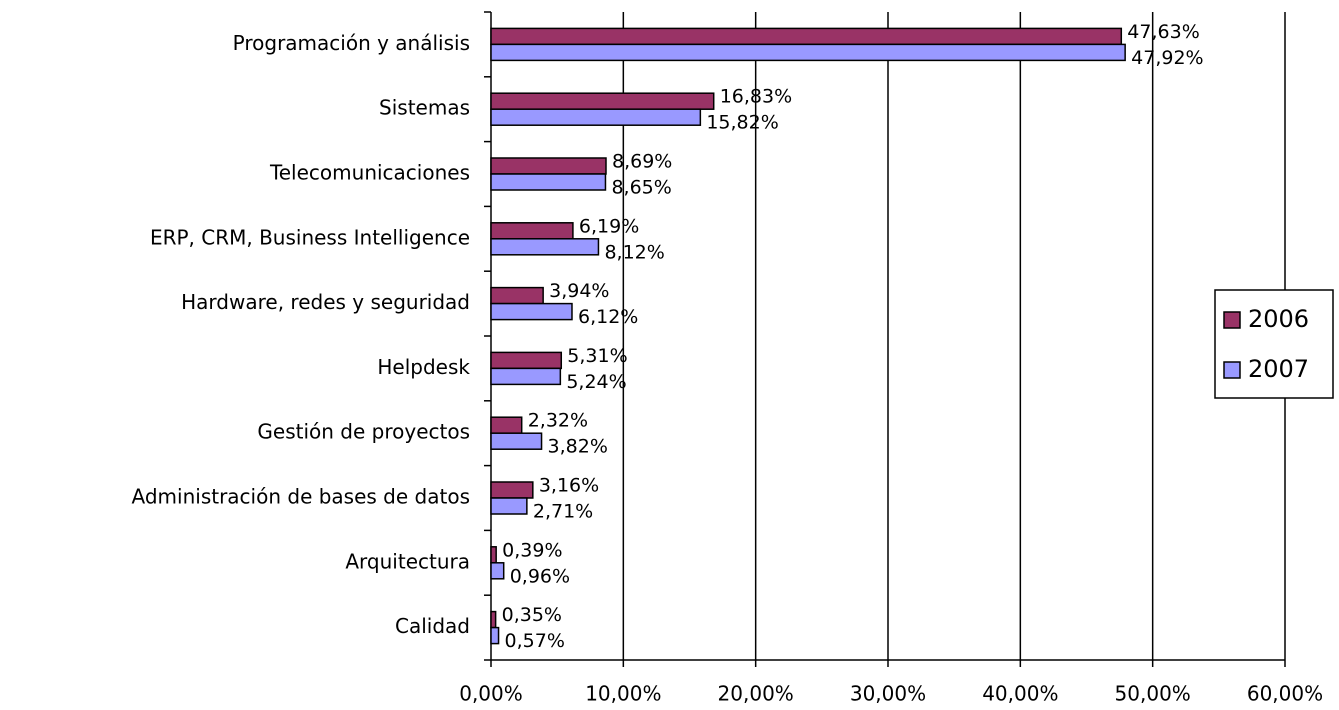 This screenshot has width=1339, height=710. What do you see at coordinates (756, 97) in the screenshot?
I see `data-label: 16,83%` at bounding box center [756, 97].